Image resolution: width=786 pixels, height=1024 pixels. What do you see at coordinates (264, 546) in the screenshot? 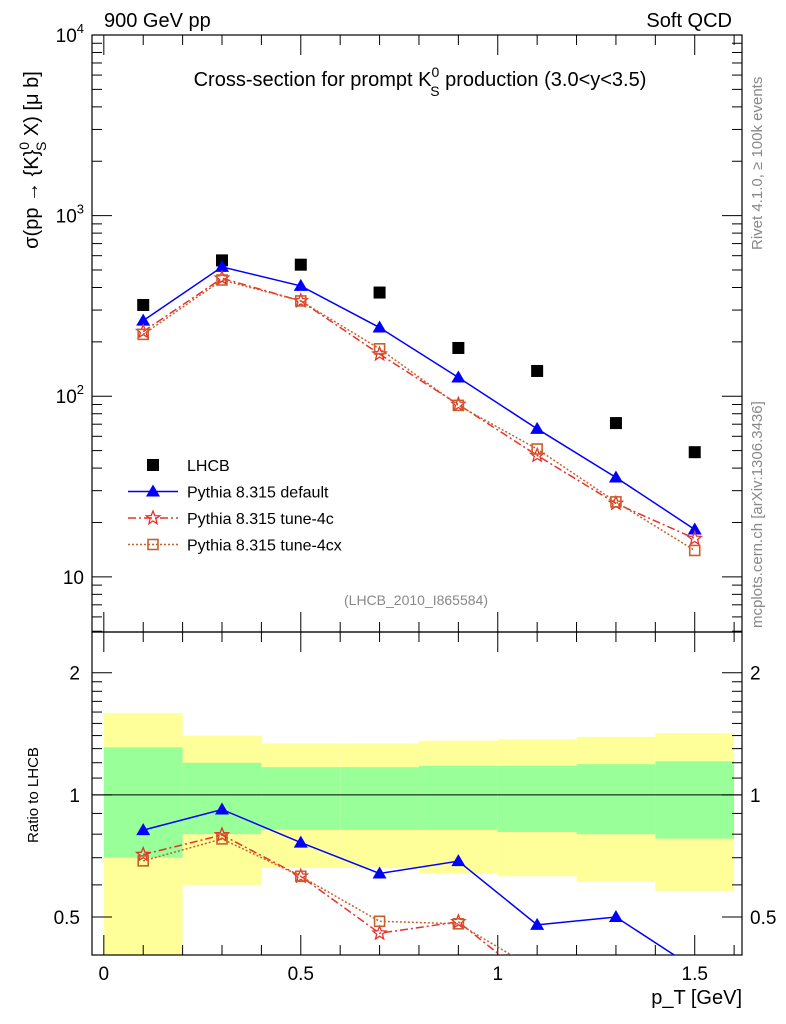
I see `legend-label-tune4cx: Pythia 8.315 tune-4cx` at bounding box center [264, 546].